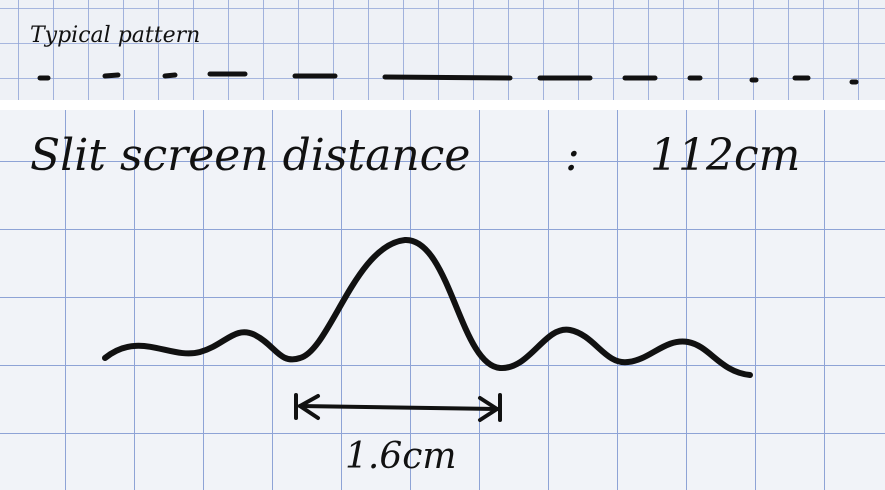 Image resolution: width=885 pixels, height=490 pixels. I want to click on fringe-pattern, so click(448, 78).